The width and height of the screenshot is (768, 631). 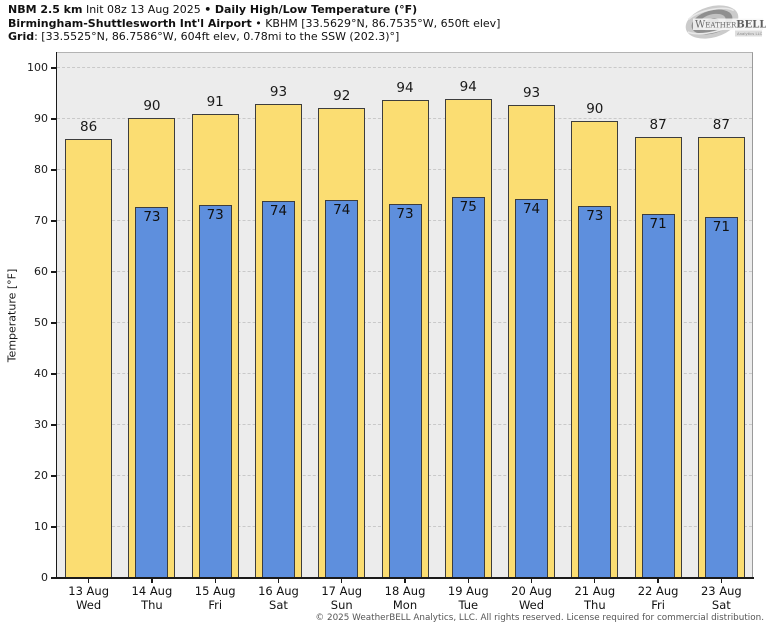 I want to click on x-label-day-20-aug: Wed, so click(x=531, y=605).